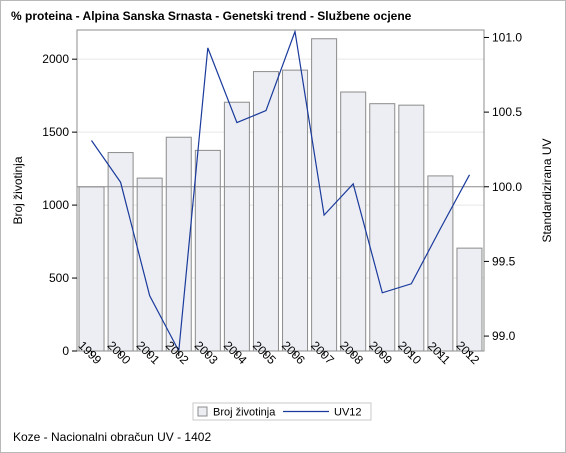 The image size is (566, 453). Describe the element at coordinates (65, 351) in the screenshot. I see `left-tick-label: 0` at that location.